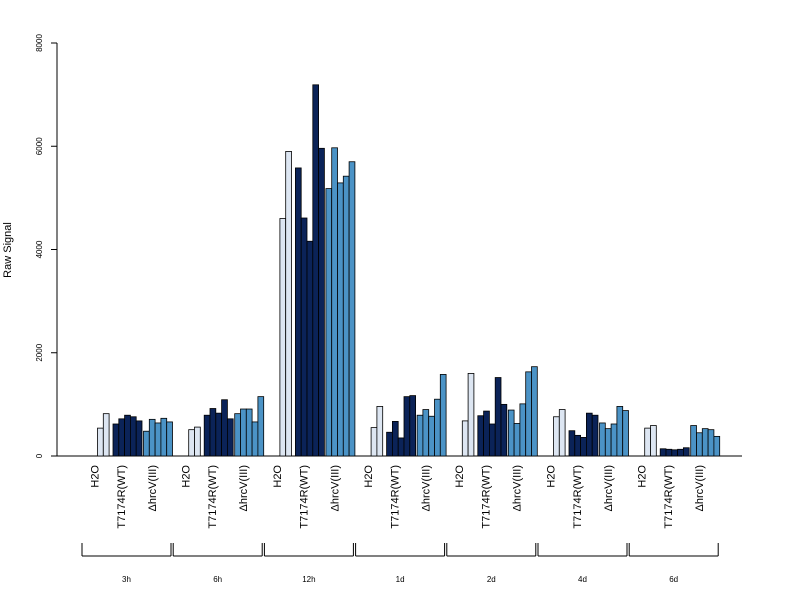 Image resolution: width=800 pixels, height=600 pixels. What do you see at coordinates (126, 579) in the screenshot?
I see `time-label: 3h` at bounding box center [126, 579].